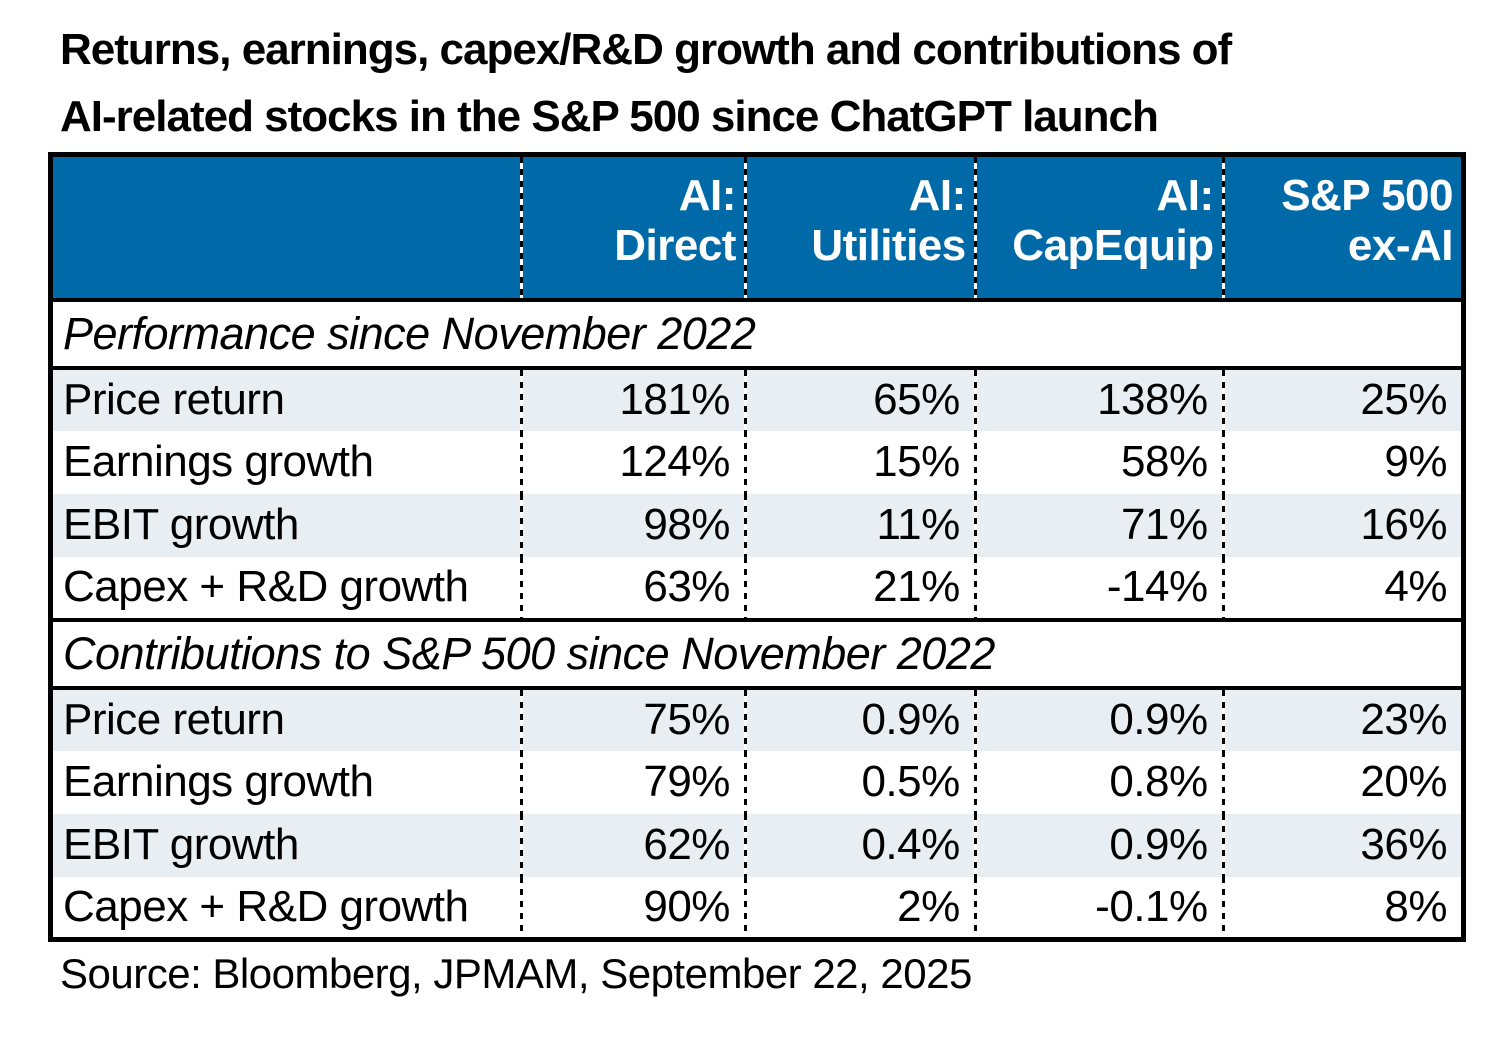 Image resolution: width=1494 pixels, height=1038 pixels. What do you see at coordinates (632, 588) in the screenshot?
I see `cell-value: 63%` at bounding box center [632, 588].